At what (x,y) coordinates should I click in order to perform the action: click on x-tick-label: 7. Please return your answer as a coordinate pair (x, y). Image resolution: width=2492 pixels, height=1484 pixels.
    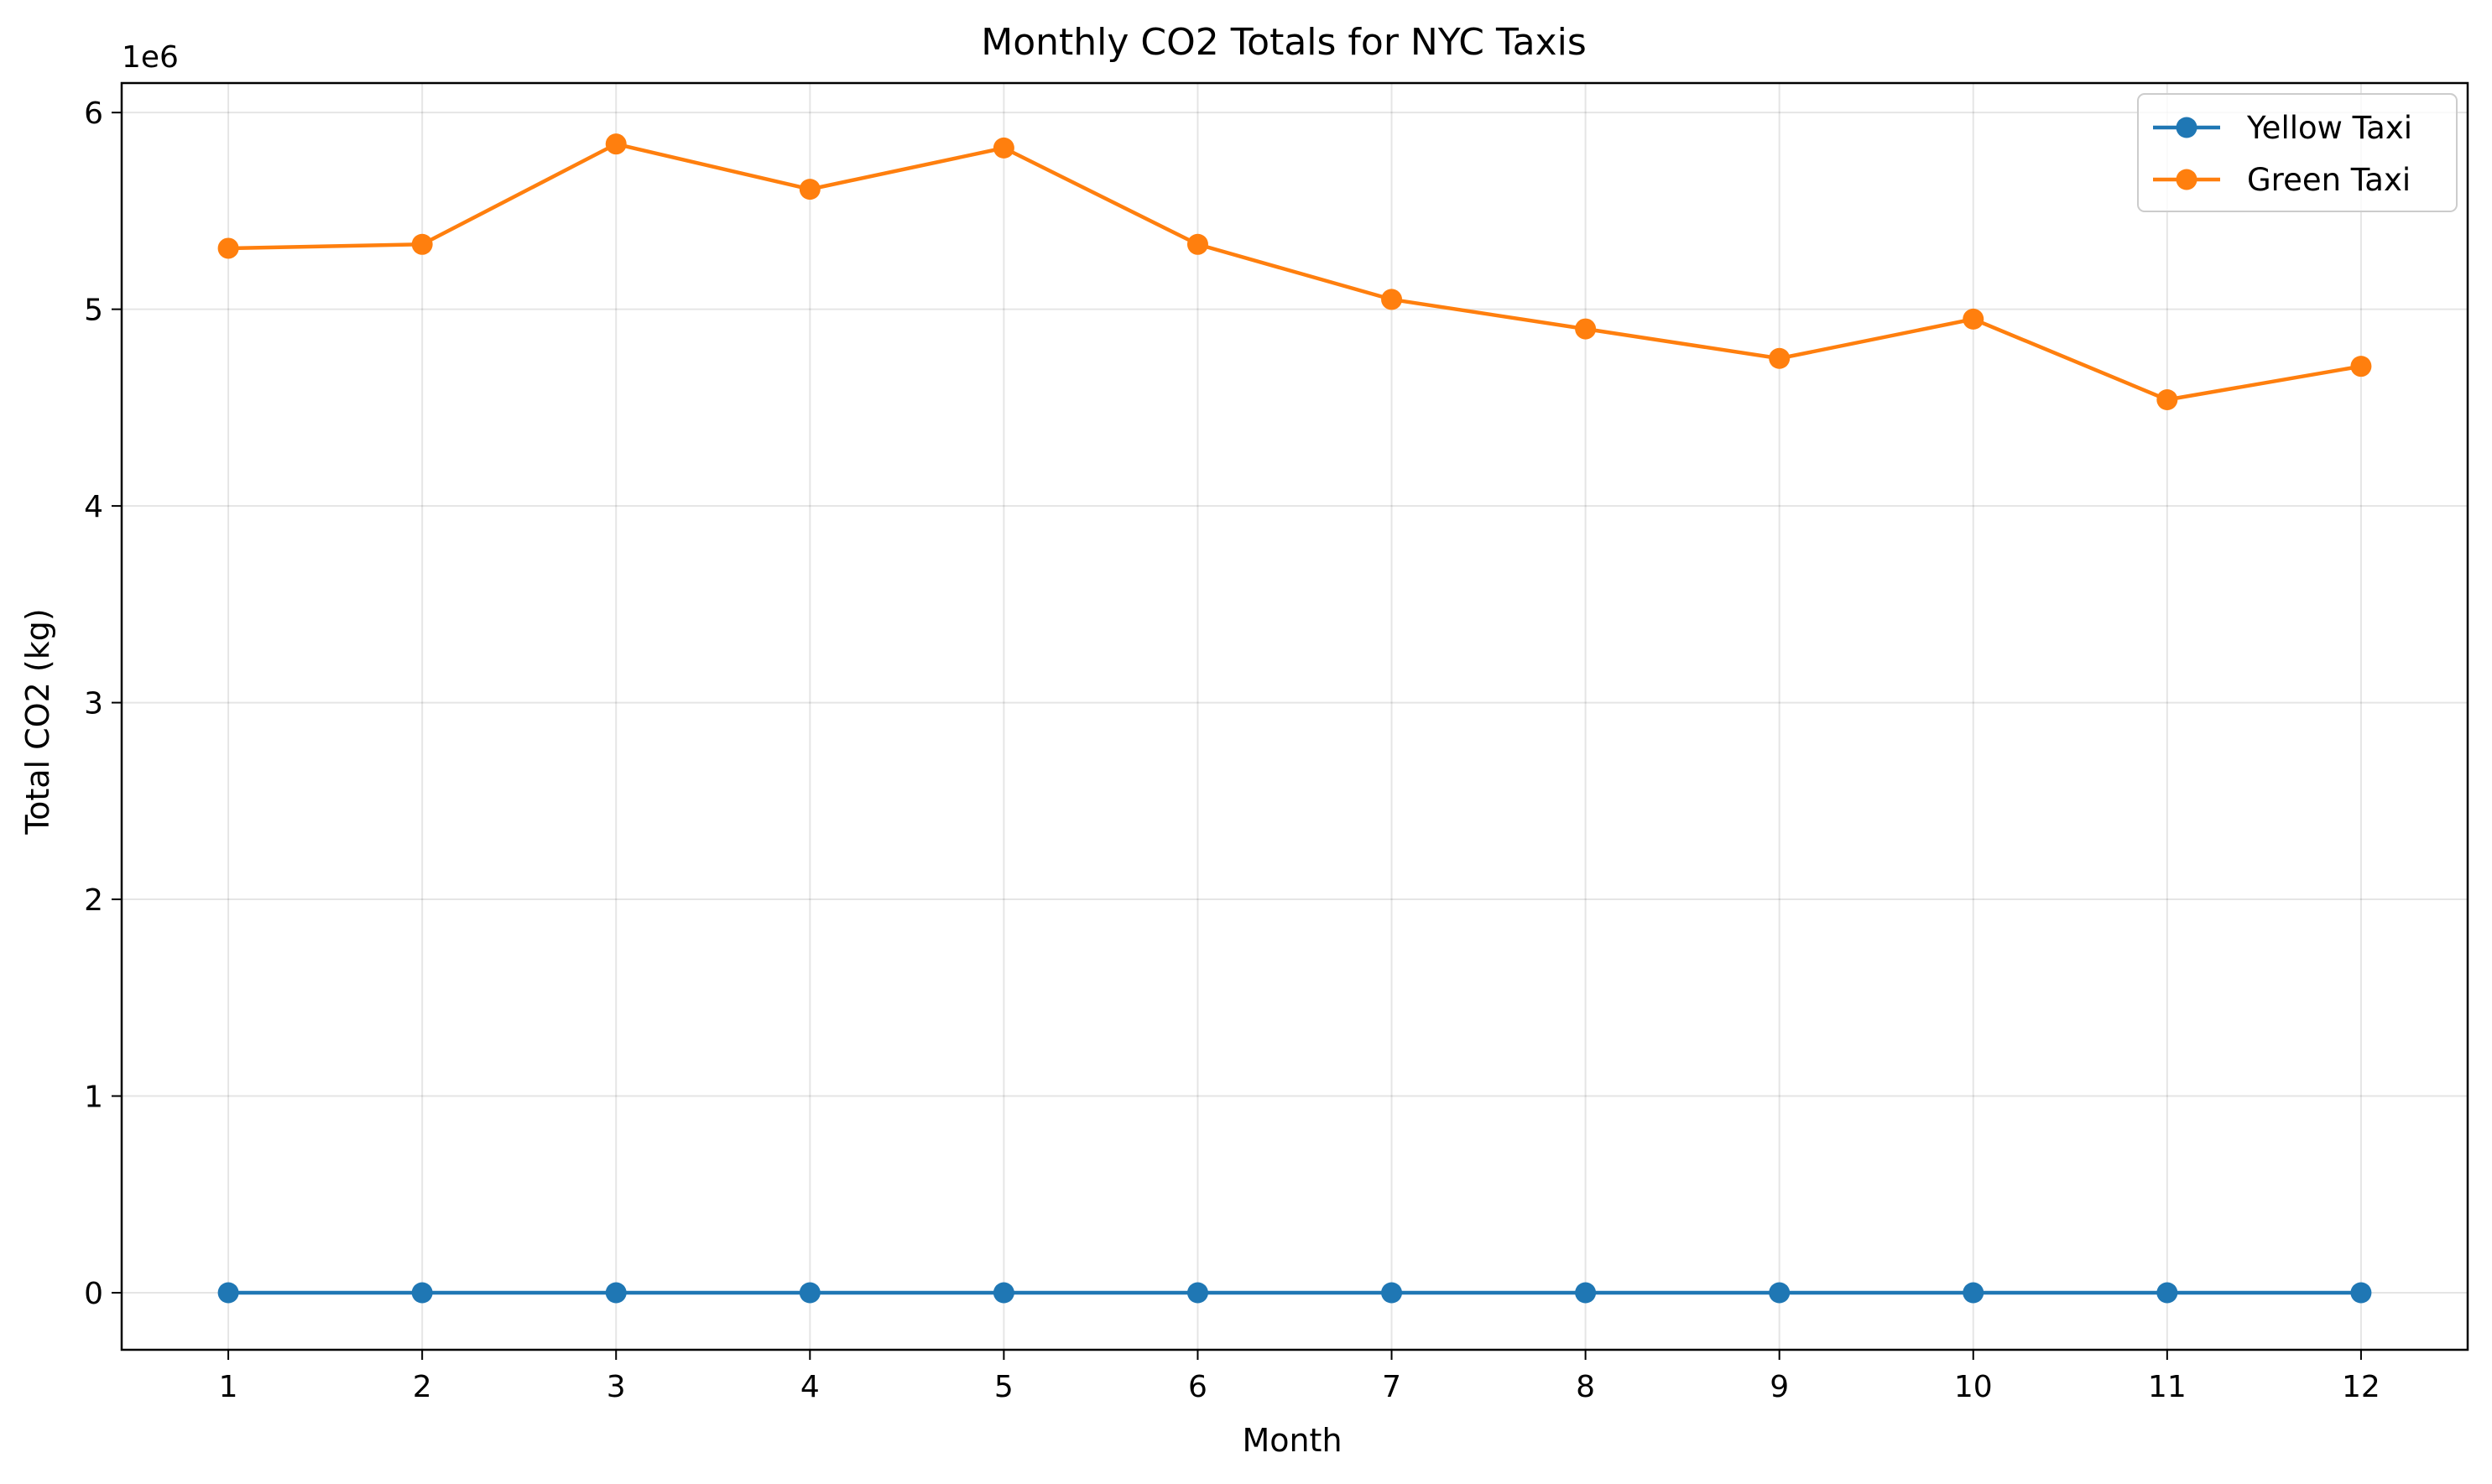
    Looking at the image, I should click on (1392, 1387).